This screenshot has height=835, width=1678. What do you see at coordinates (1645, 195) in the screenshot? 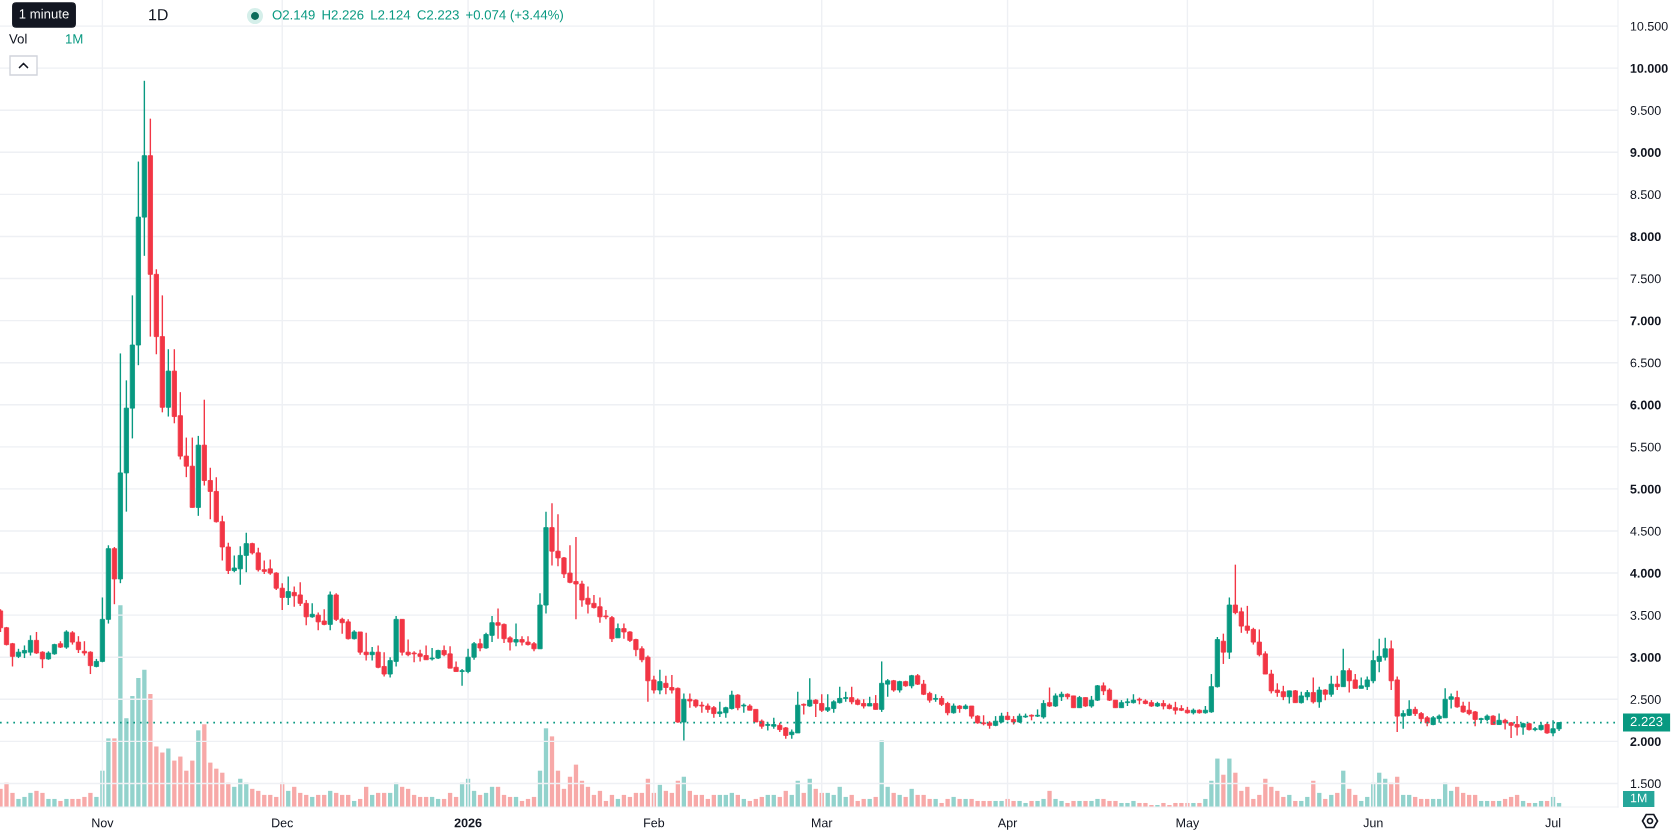
I see `y-tick-label: 8.500` at bounding box center [1645, 195].